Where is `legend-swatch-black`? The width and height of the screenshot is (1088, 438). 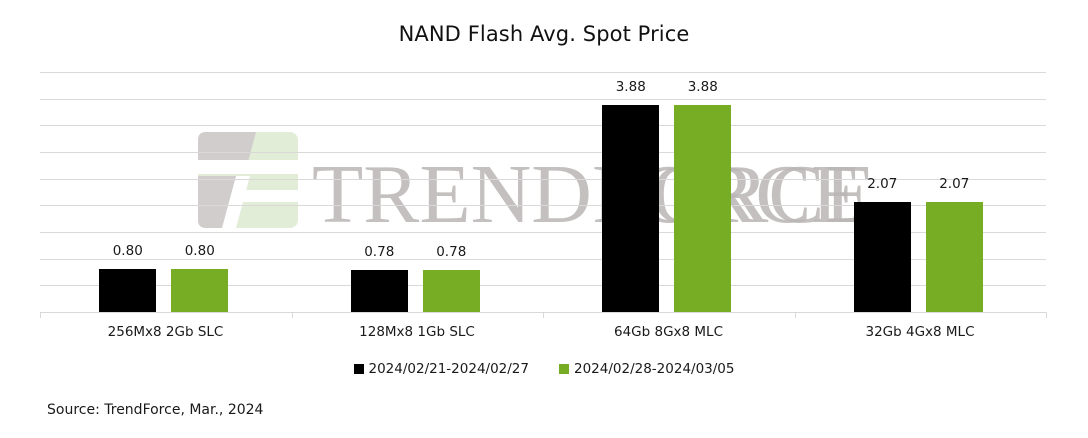
legend-swatch-black is located at coordinates (358, 369).